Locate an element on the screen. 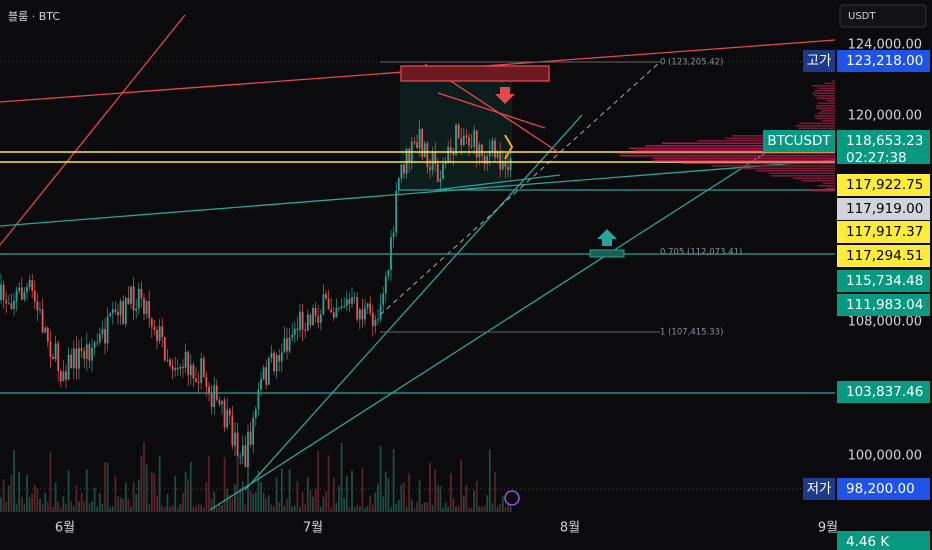 Image resolution: width=932 pixels, height=550 pixels. price-tick-label: 100,000.00 is located at coordinates (885, 456).